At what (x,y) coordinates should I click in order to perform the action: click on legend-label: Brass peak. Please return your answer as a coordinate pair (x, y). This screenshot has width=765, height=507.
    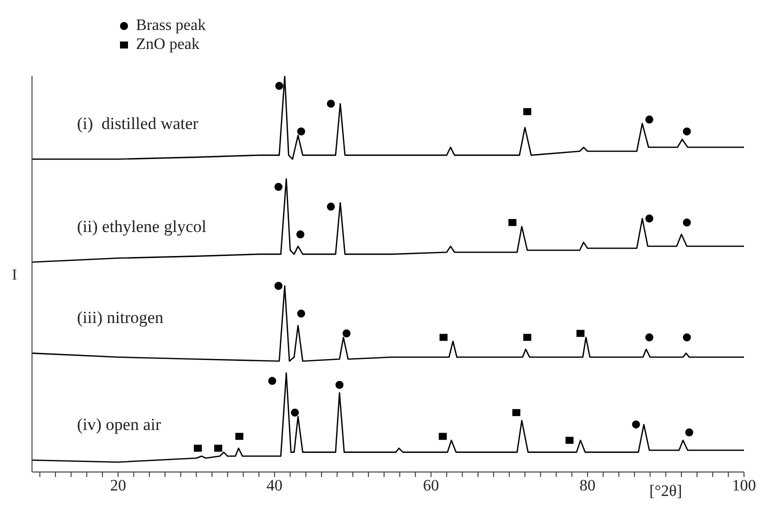
    Looking at the image, I should click on (171, 25).